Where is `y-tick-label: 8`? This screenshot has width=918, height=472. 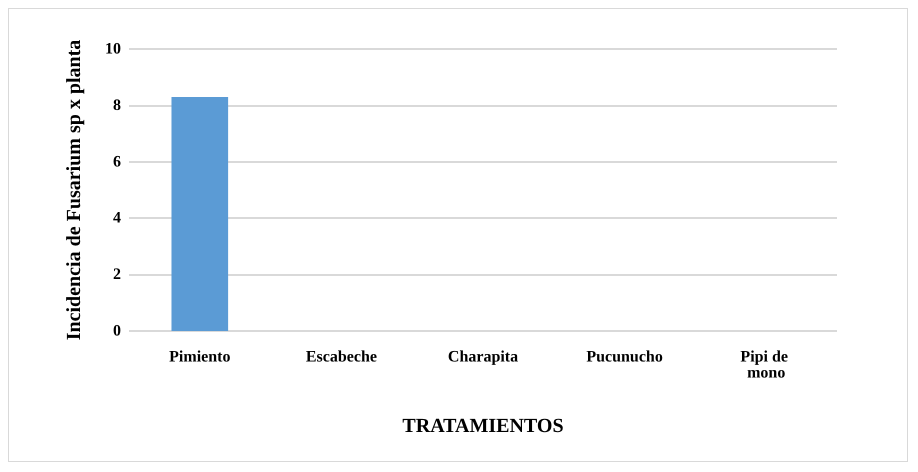 y-tick-label: 8 is located at coordinates (117, 105).